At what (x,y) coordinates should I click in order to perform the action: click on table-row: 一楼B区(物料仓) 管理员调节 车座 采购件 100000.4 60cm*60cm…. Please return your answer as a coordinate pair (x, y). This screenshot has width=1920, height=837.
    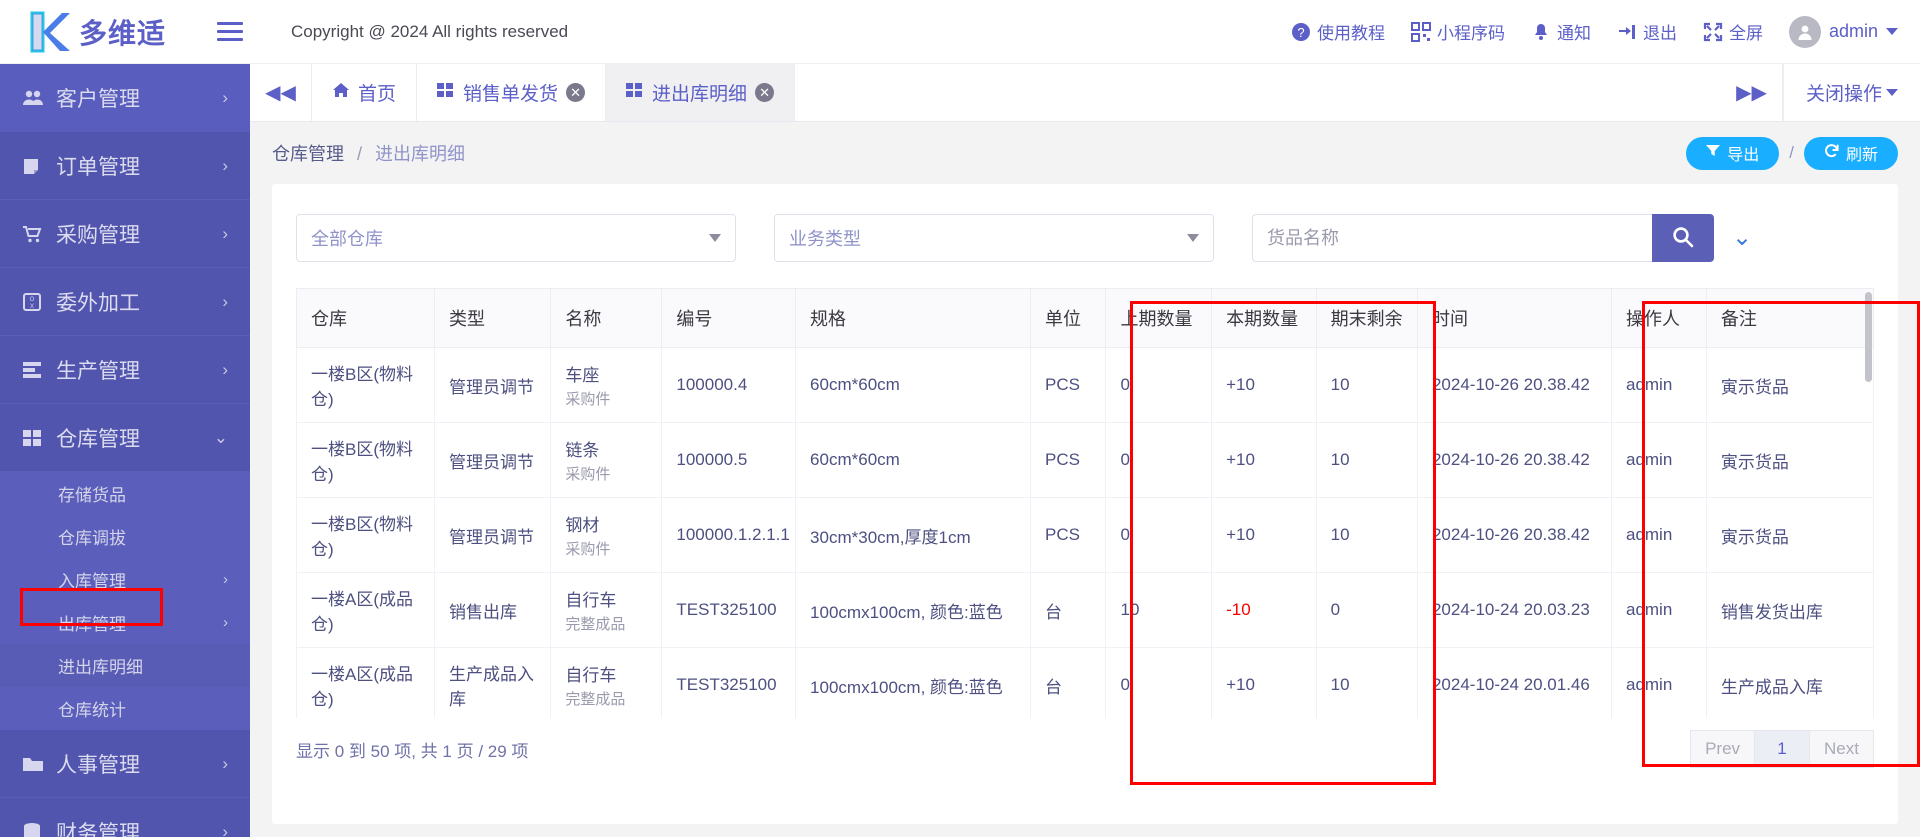
    Looking at the image, I should click on (1085, 385).